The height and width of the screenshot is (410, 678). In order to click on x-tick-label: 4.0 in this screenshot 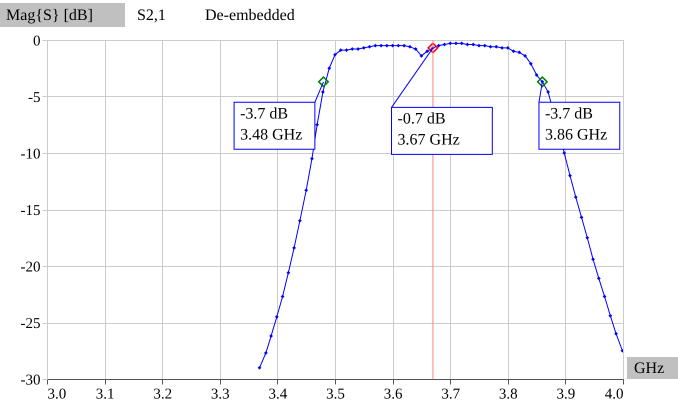, I will do `click(614, 394)`.